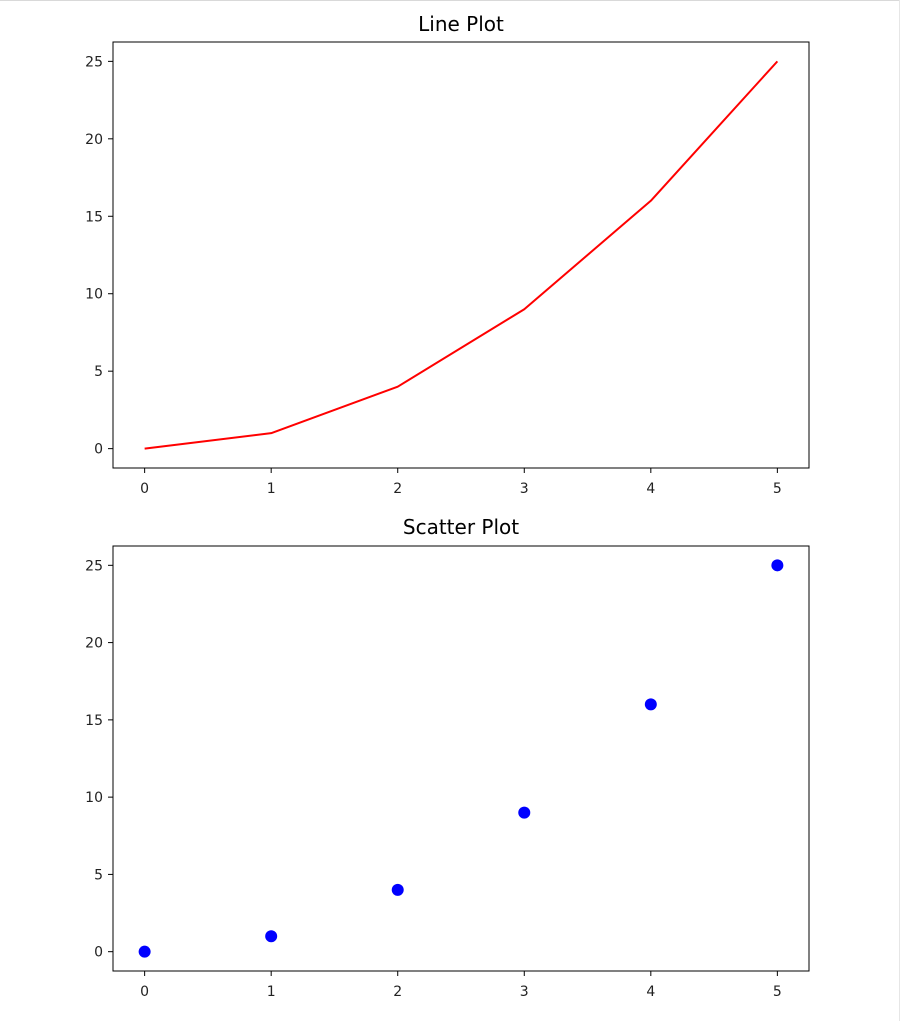 The height and width of the screenshot is (1021, 900). What do you see at coordinates (650, 992) in the screenshot?
I see `scatter-plot-x-tick-label: 4` at bounding box center [650, 992].